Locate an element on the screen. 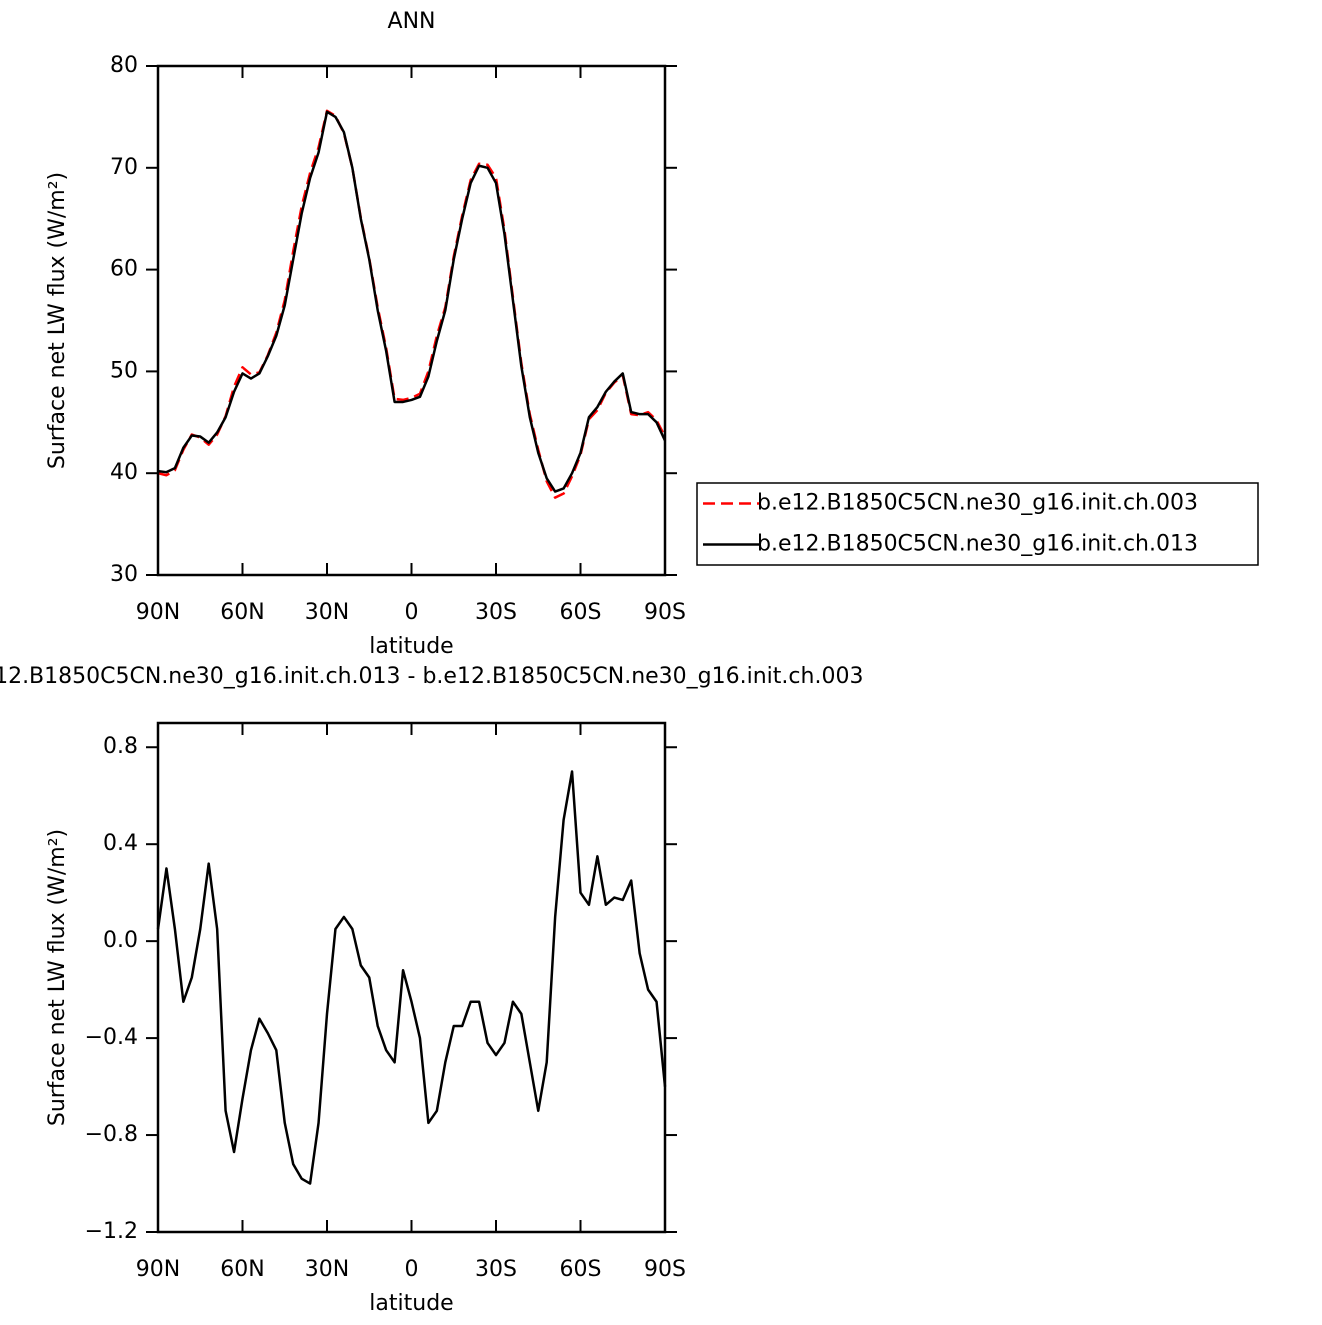  y-tick-label: −0.8 is located at coordinates (111, 1134).